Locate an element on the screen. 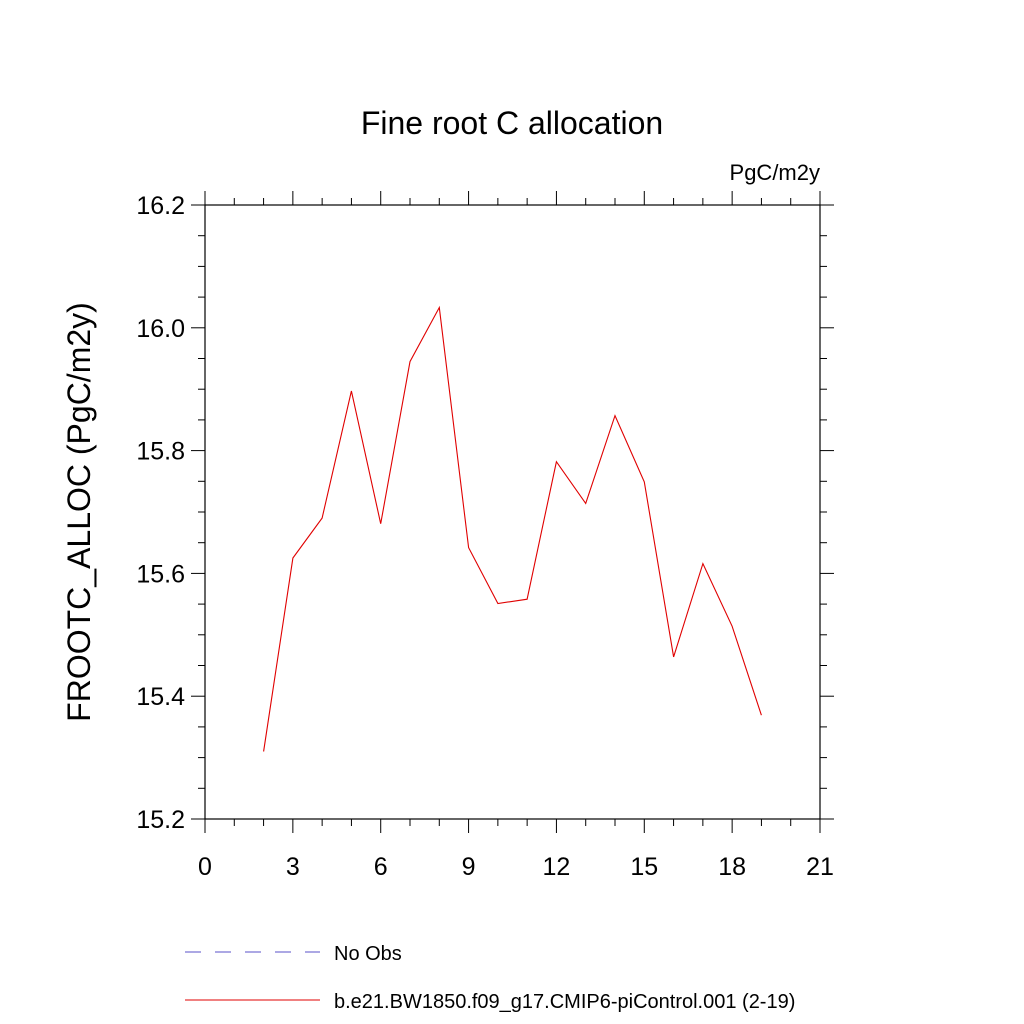  y-tick-label: 15.2 is located at coordinates (160, 820).